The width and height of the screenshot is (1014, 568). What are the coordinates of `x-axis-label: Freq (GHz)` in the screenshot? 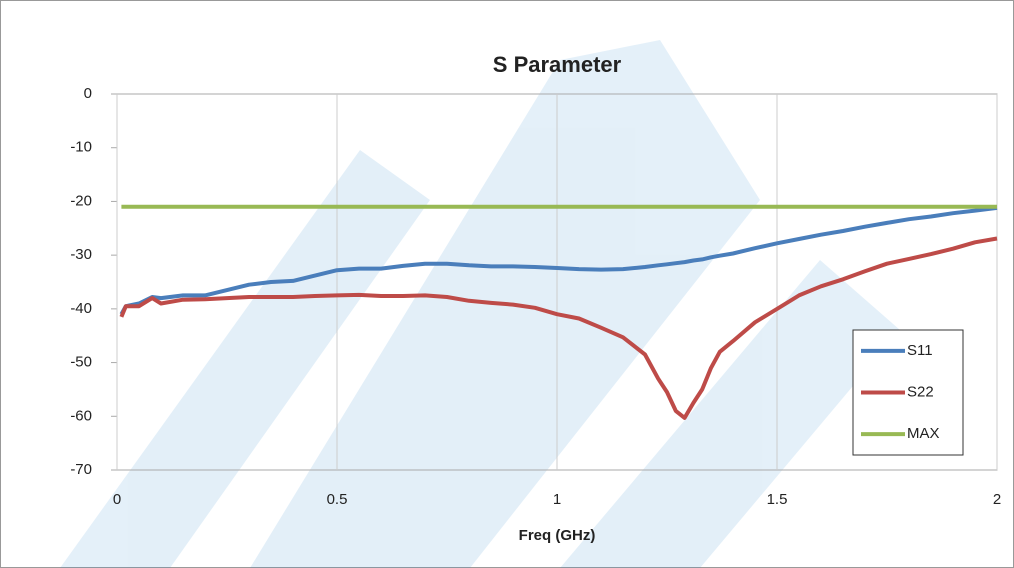 It's located at (557, 535).